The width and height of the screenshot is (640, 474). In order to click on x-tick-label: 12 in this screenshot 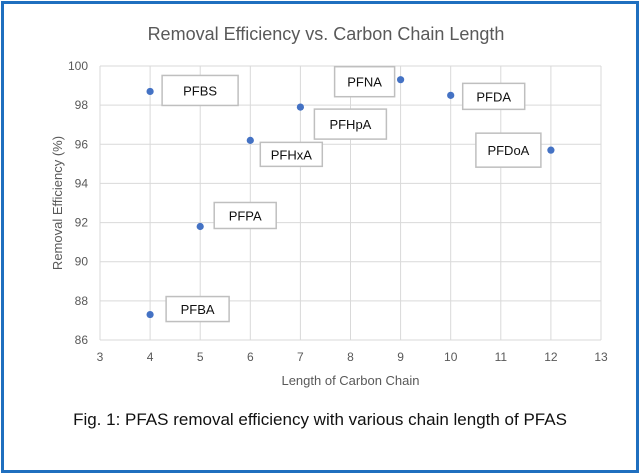, I will do `click(551, 357)`.